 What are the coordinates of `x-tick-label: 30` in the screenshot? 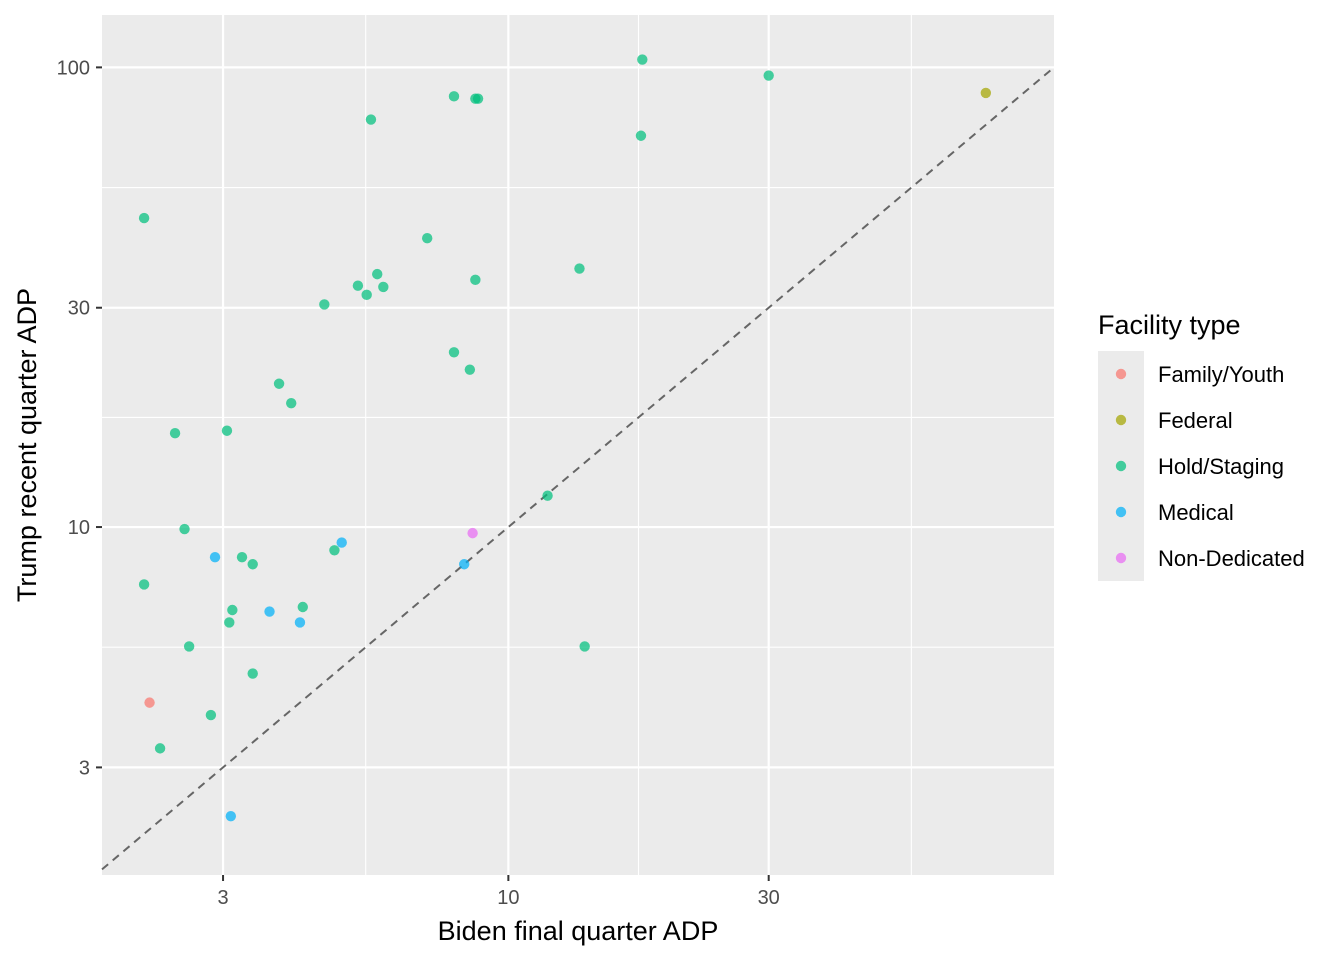 It's located at (769, 898).